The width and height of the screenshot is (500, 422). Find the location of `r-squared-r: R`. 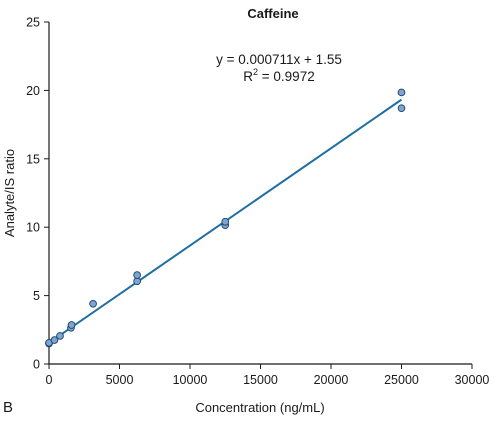

r-squared-r: R is located at coordinates (248, 76).